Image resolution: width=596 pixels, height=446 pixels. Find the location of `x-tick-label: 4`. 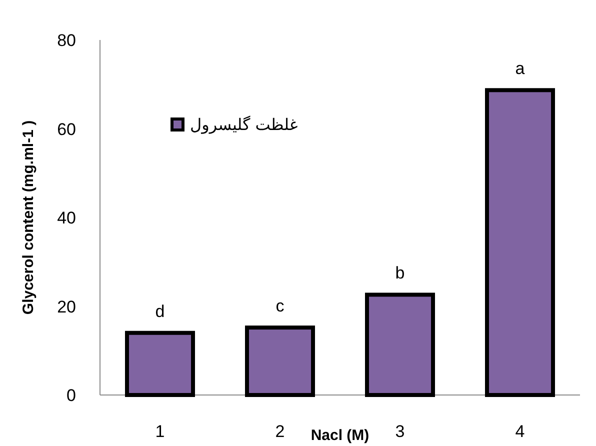

x-tick-label: 4 is located at coordinates (520, 431).